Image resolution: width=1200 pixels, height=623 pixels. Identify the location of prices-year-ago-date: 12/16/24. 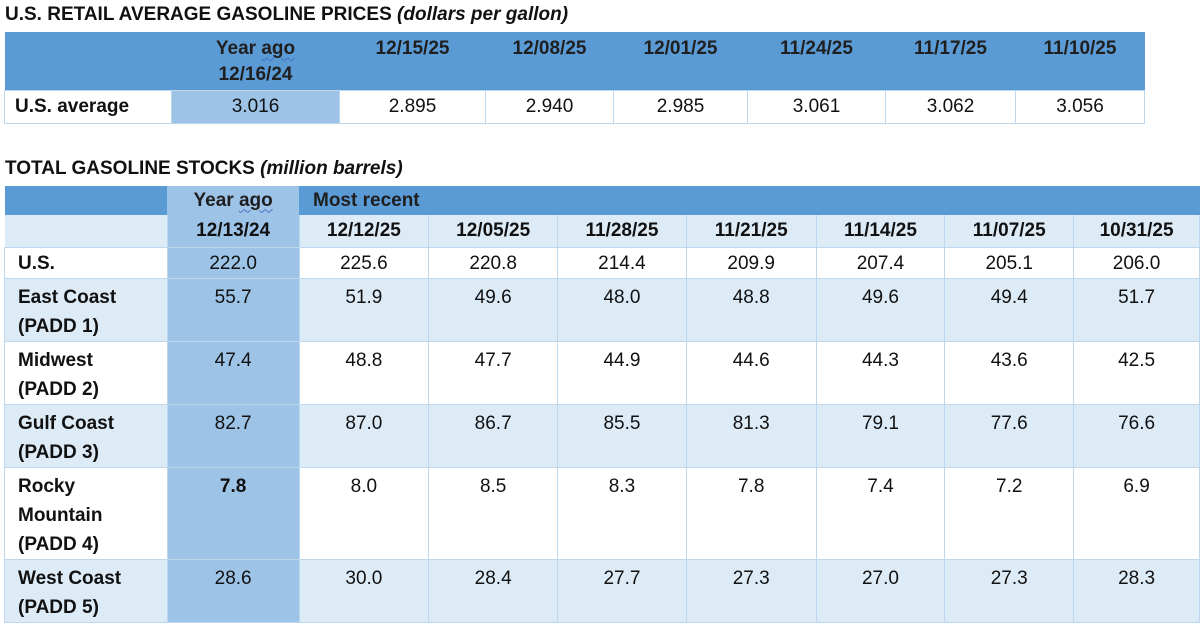
(255, 74).